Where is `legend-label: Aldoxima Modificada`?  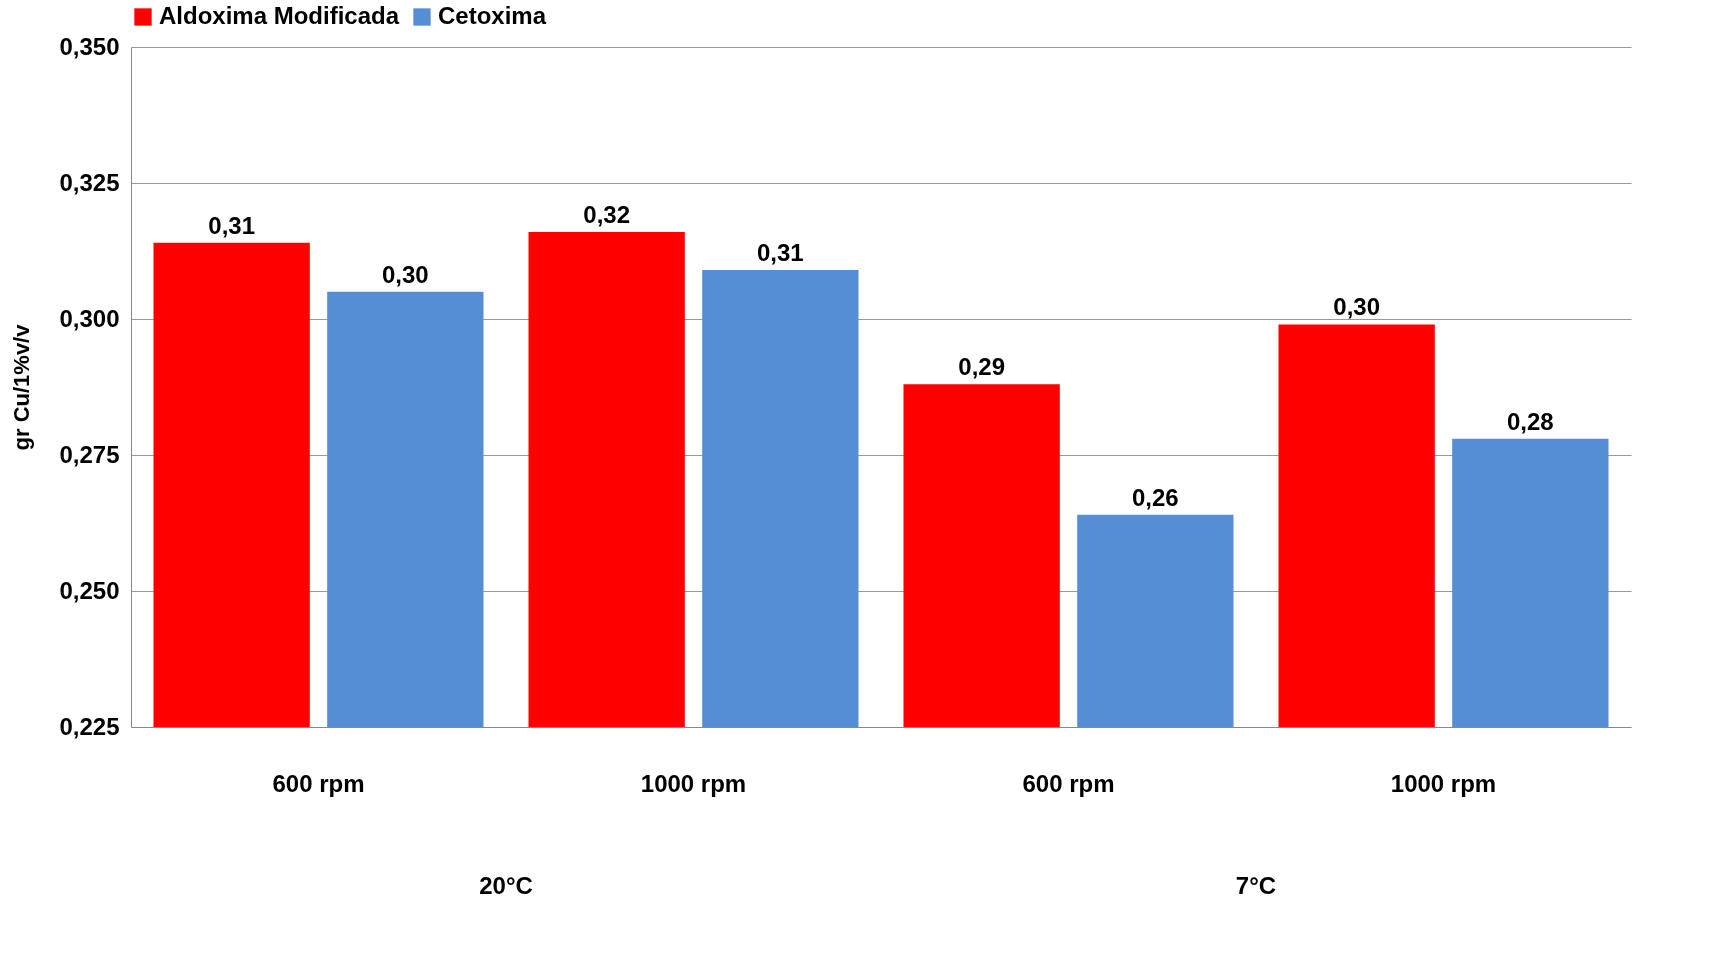
legend-label: Aldoxima Modificada is located at coordinates (279, 15).